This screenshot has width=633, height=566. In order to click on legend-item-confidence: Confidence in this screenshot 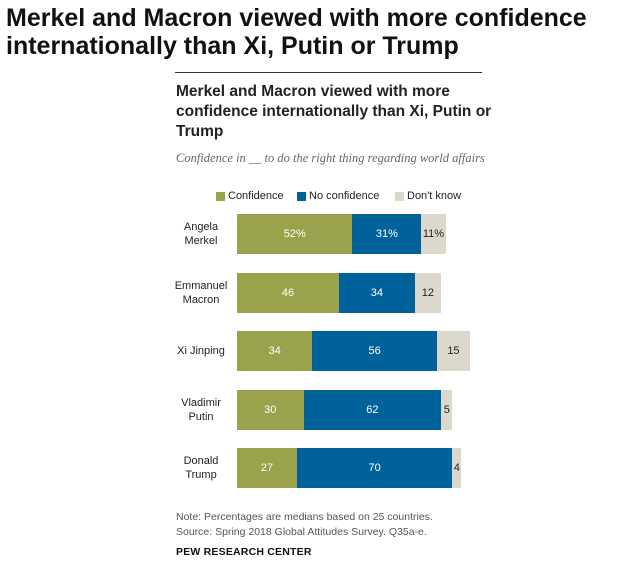, I will do `click(250, 196)`.